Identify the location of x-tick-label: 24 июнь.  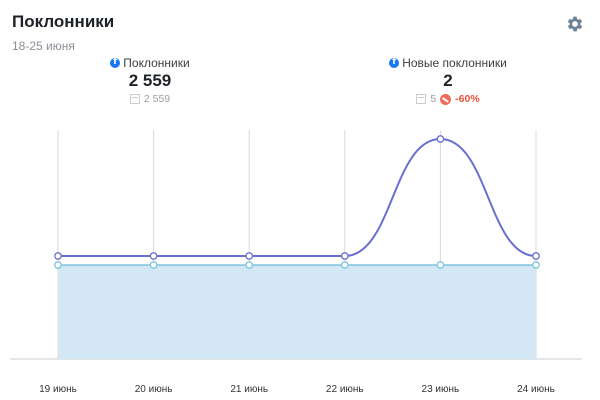
(536, 389).